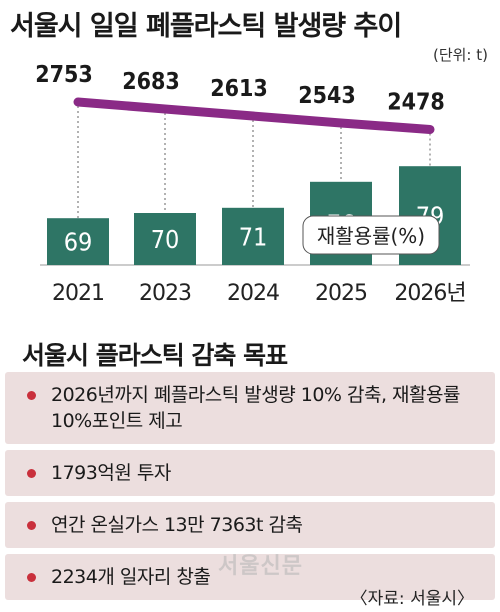  I want to click on source-label: 〈자료: 서울시〉, so click(412, 599).